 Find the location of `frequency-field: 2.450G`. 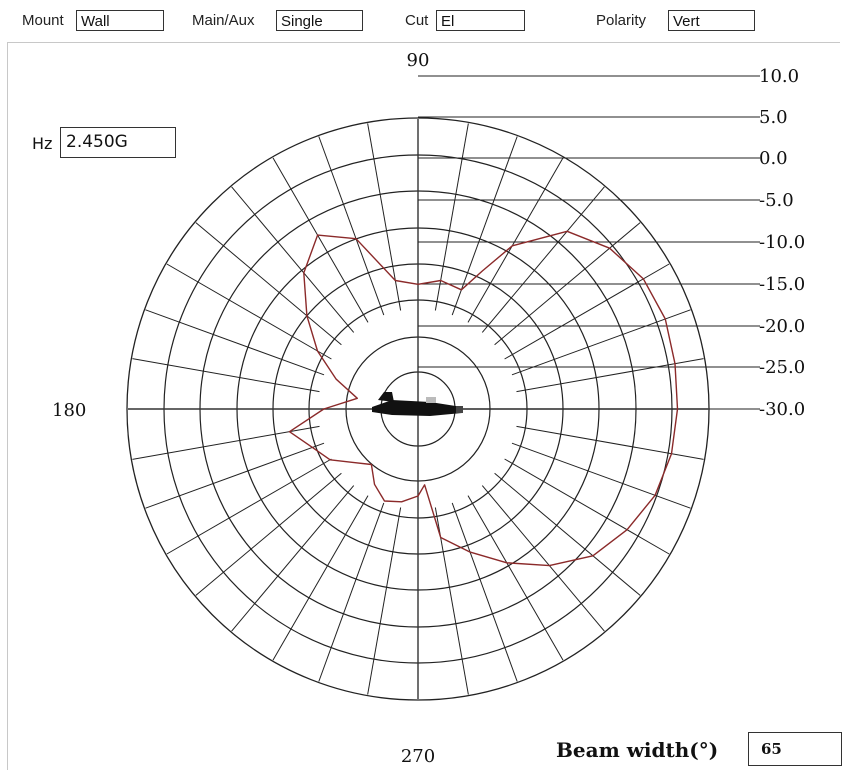

frequency-field: 2.450G is located at coordinates (118, 142).